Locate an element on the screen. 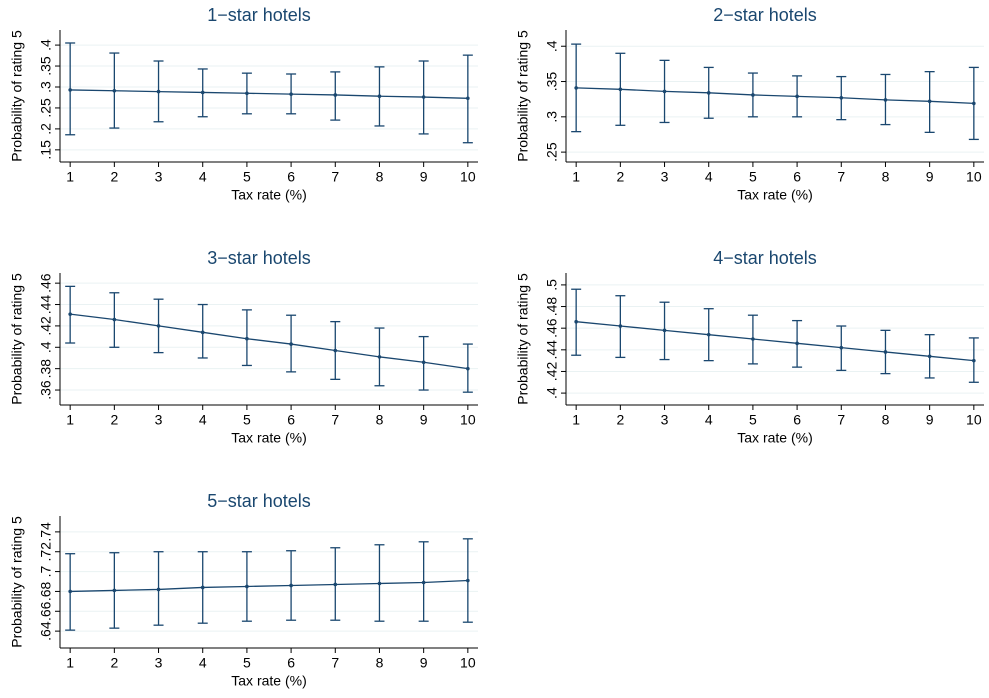  y-tick-label: .44 is located at coordinates (46, 305).